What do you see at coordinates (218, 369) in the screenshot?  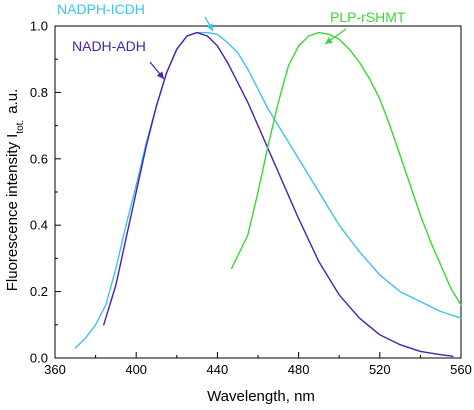 I see `x-tick-label: 440` at bounding box center [218, 369].